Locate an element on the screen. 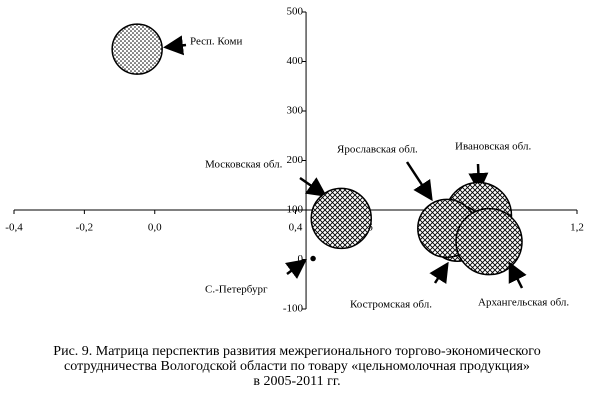 This screenshot has width=595, height=407. y-tick-label: 300 is located at coordinates (295, 111).